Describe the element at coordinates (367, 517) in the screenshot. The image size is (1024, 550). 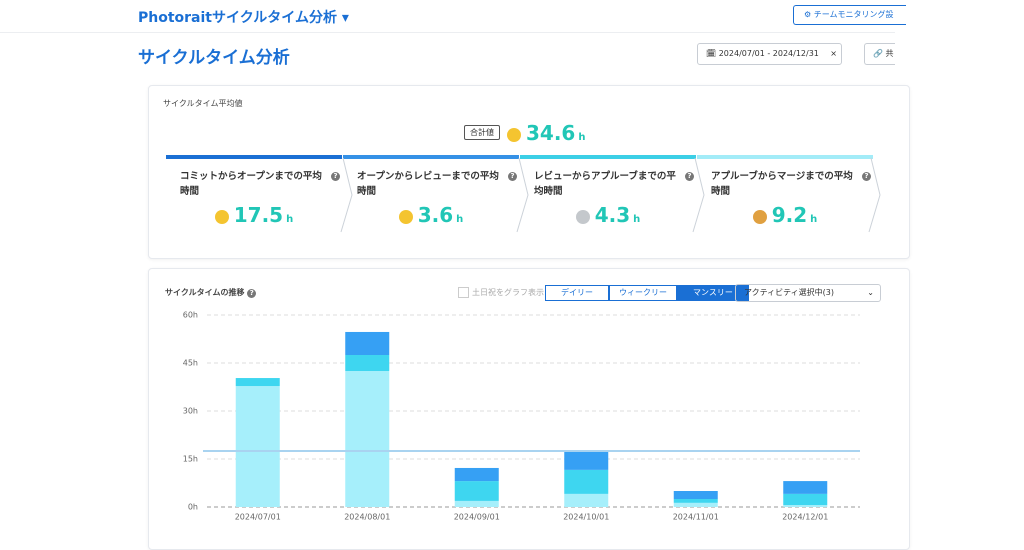
I see `x-tick-label: 2024/08/01` at that location.